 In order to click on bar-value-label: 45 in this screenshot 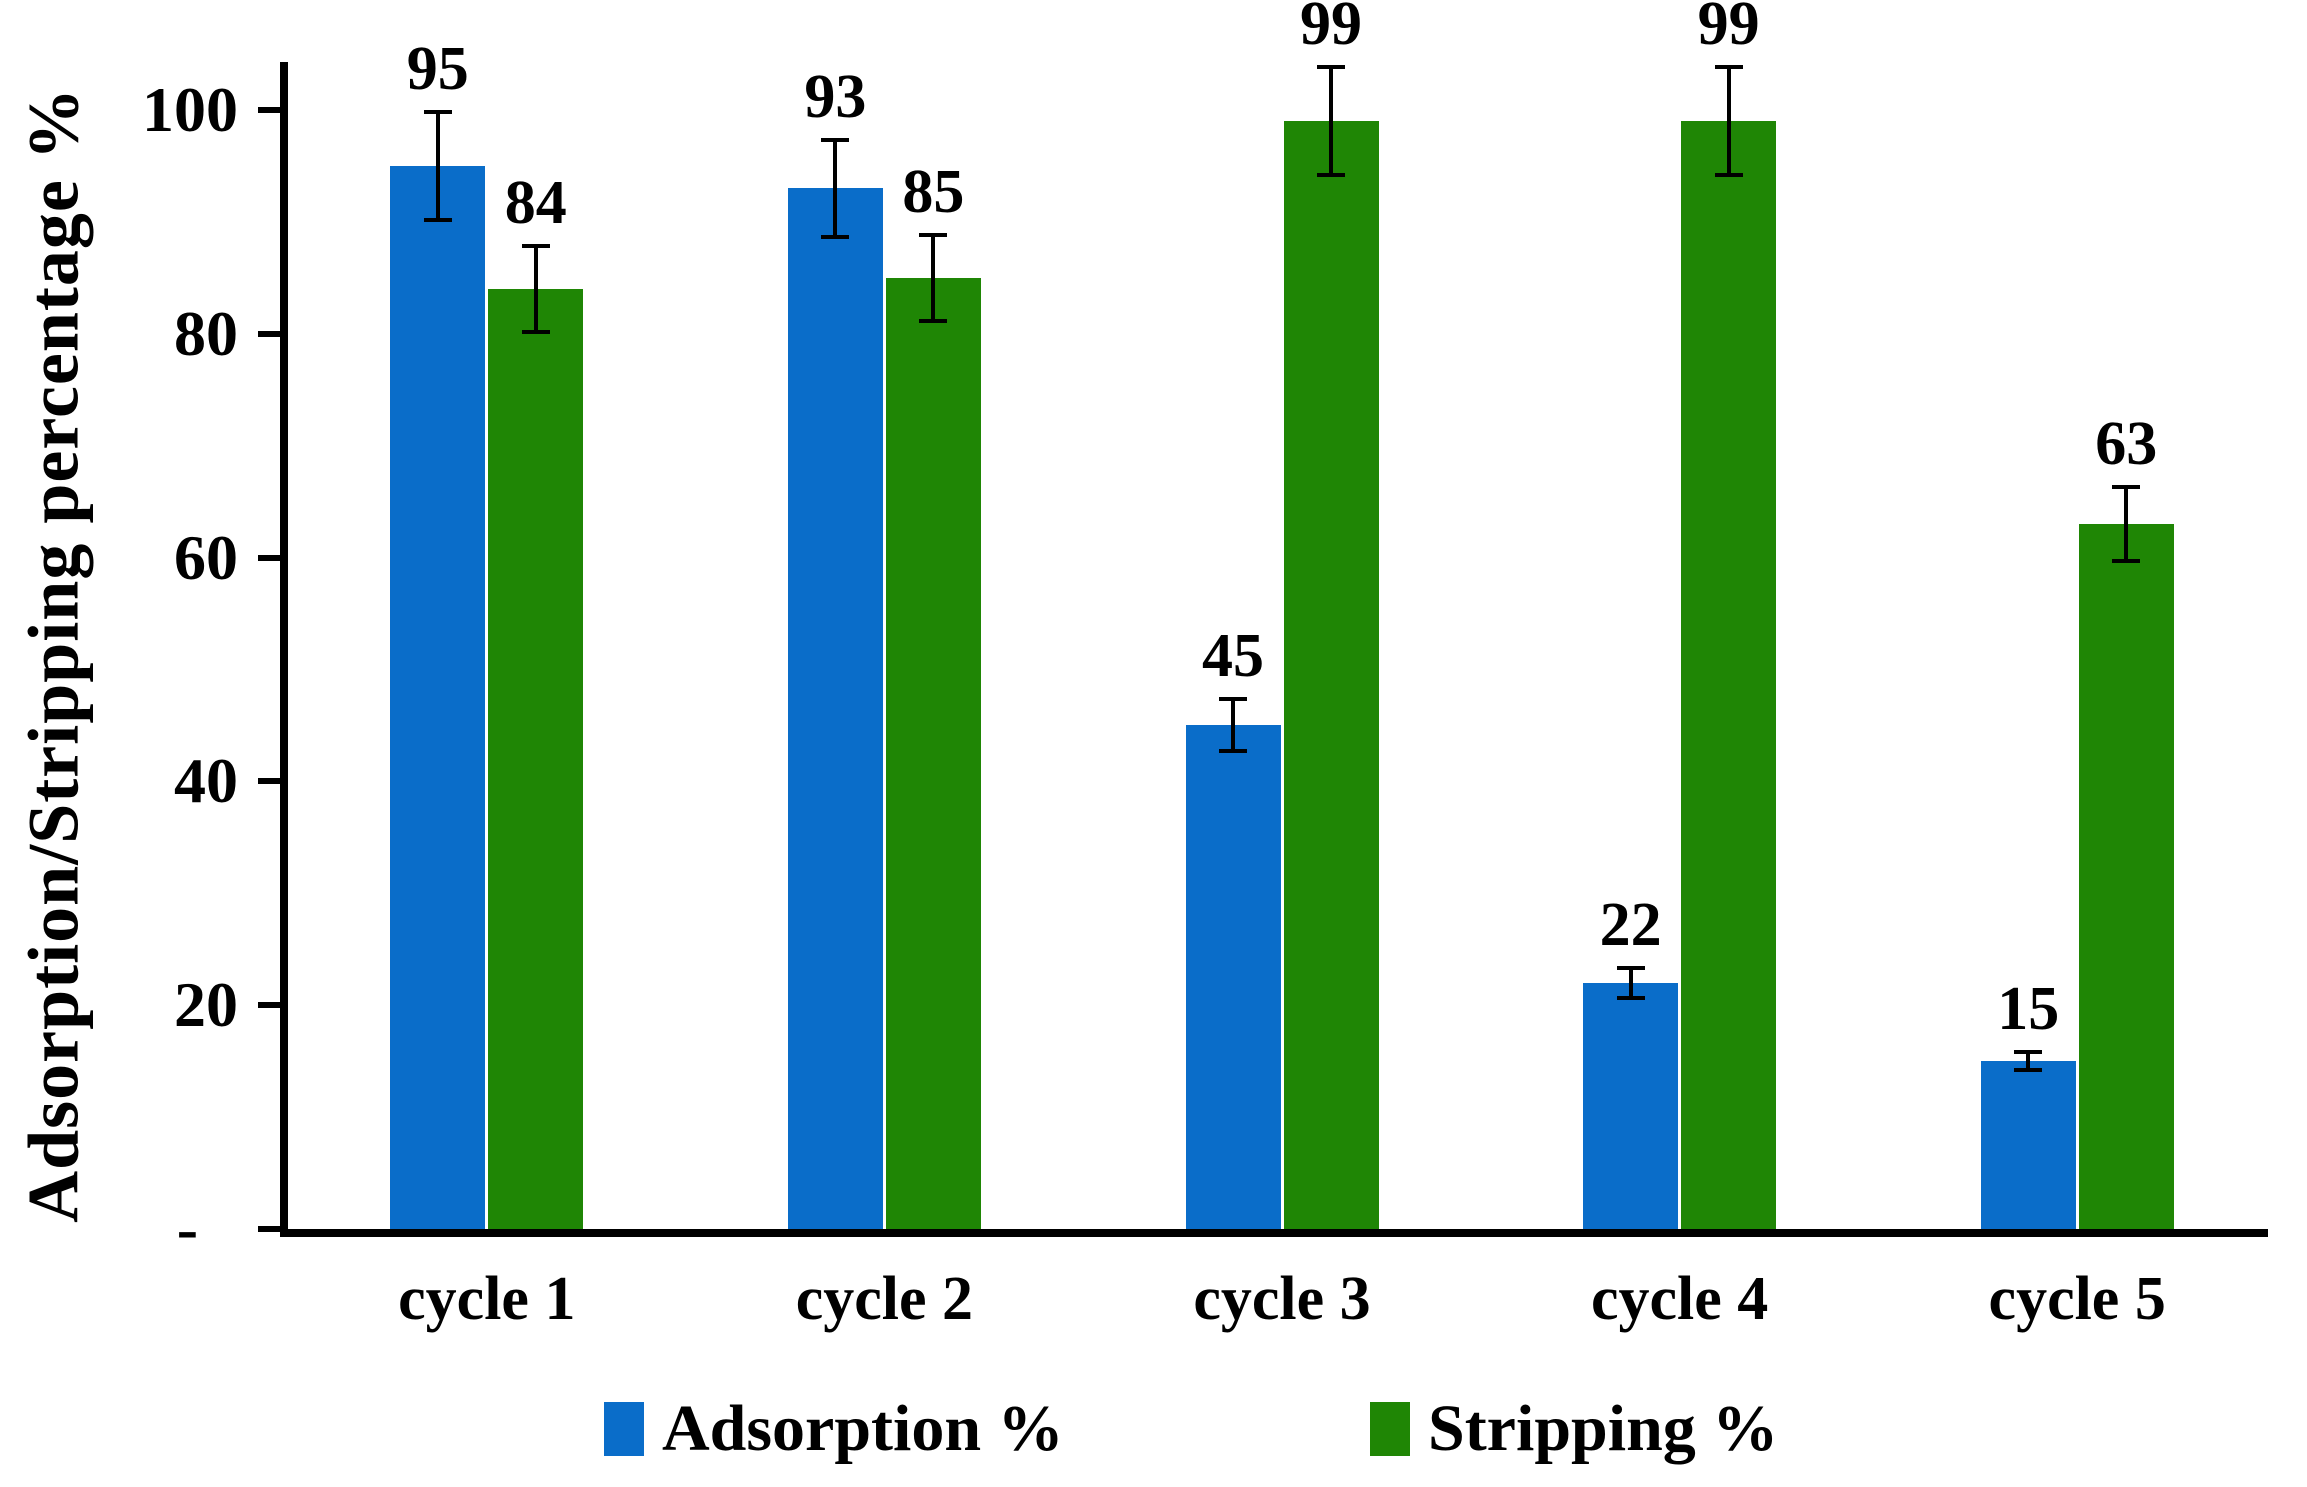, I will do `click(1233, 656)`.